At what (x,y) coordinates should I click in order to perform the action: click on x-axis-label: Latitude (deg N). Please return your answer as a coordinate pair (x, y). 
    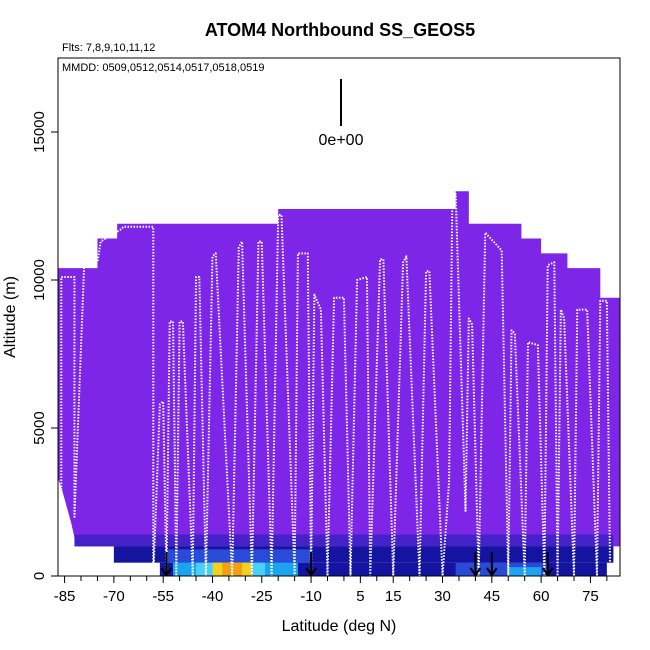
    Looking at the image, I should click on (339, 626).